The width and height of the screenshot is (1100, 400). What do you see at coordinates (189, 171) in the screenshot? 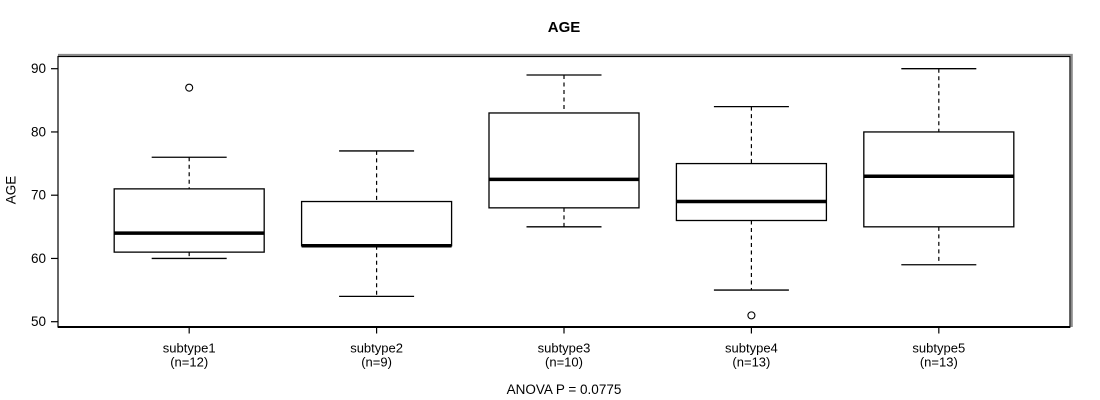
I see `boxplot-group-subtype1` at bounding box center [189, 171].